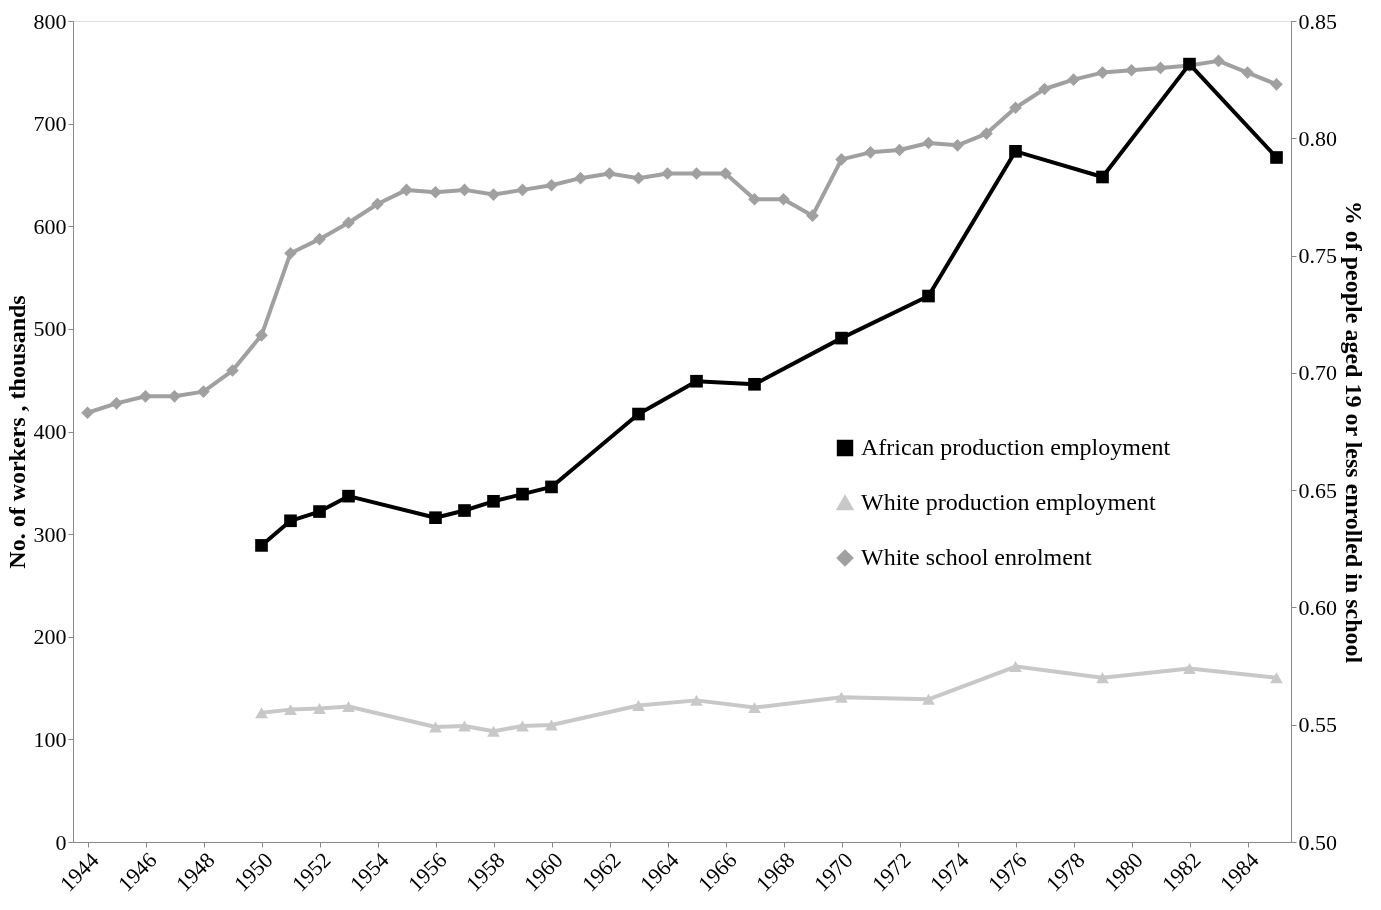 Image resolution: width=1381 pixels, height=910 pixels. What do you see at coordinates (50, 431) in the screenshot?
I see `y-tick-label: 400` at bounding box center [50, 431].